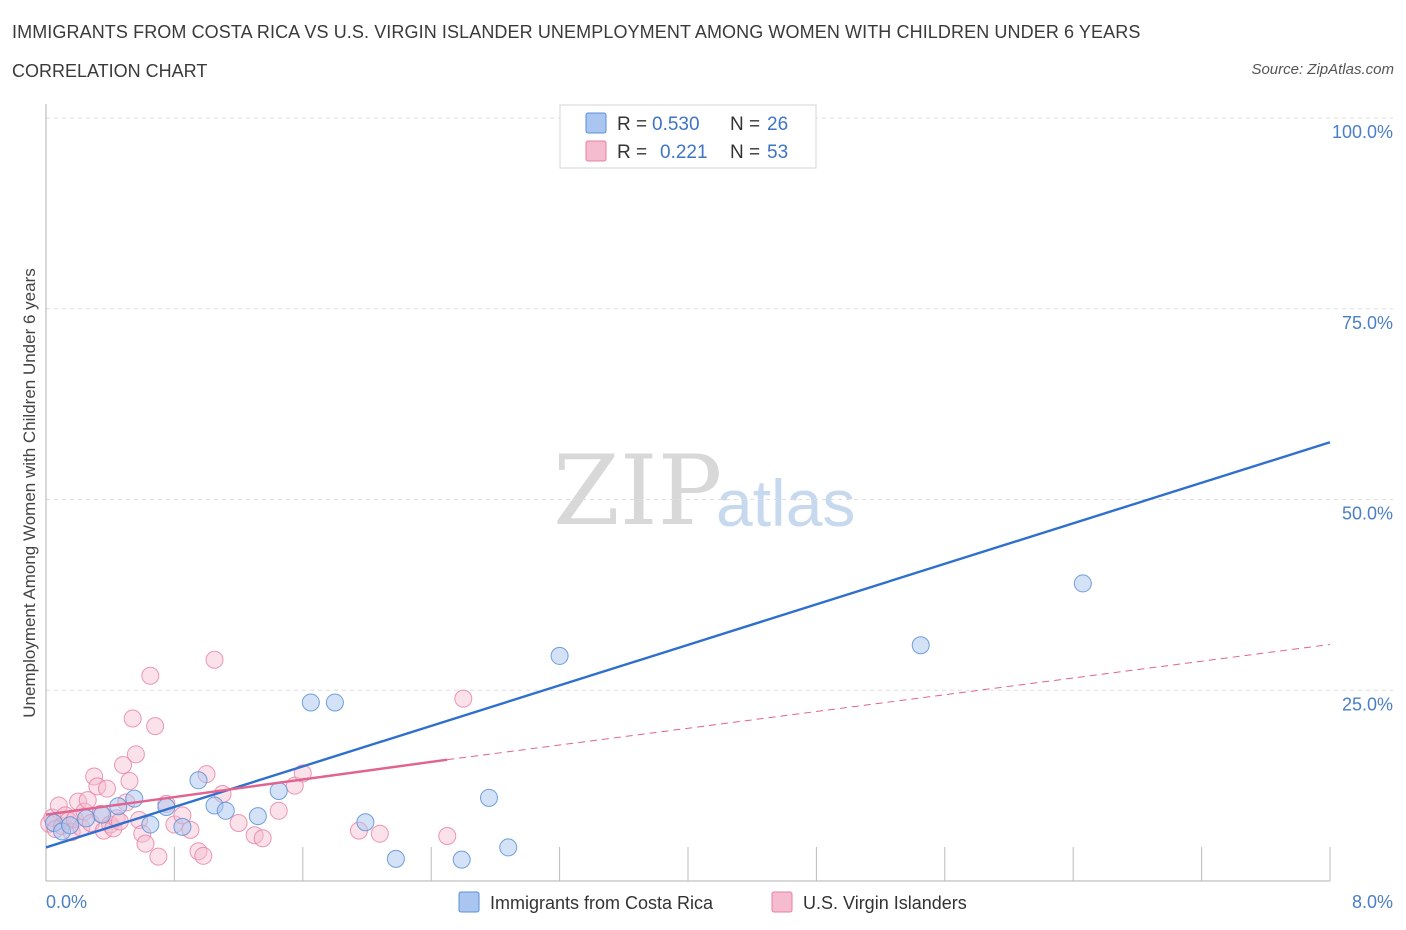  Describe the element at coordinates (745, 152) in the screenshot. I see `legend-n-label-pink: N =` at that location.